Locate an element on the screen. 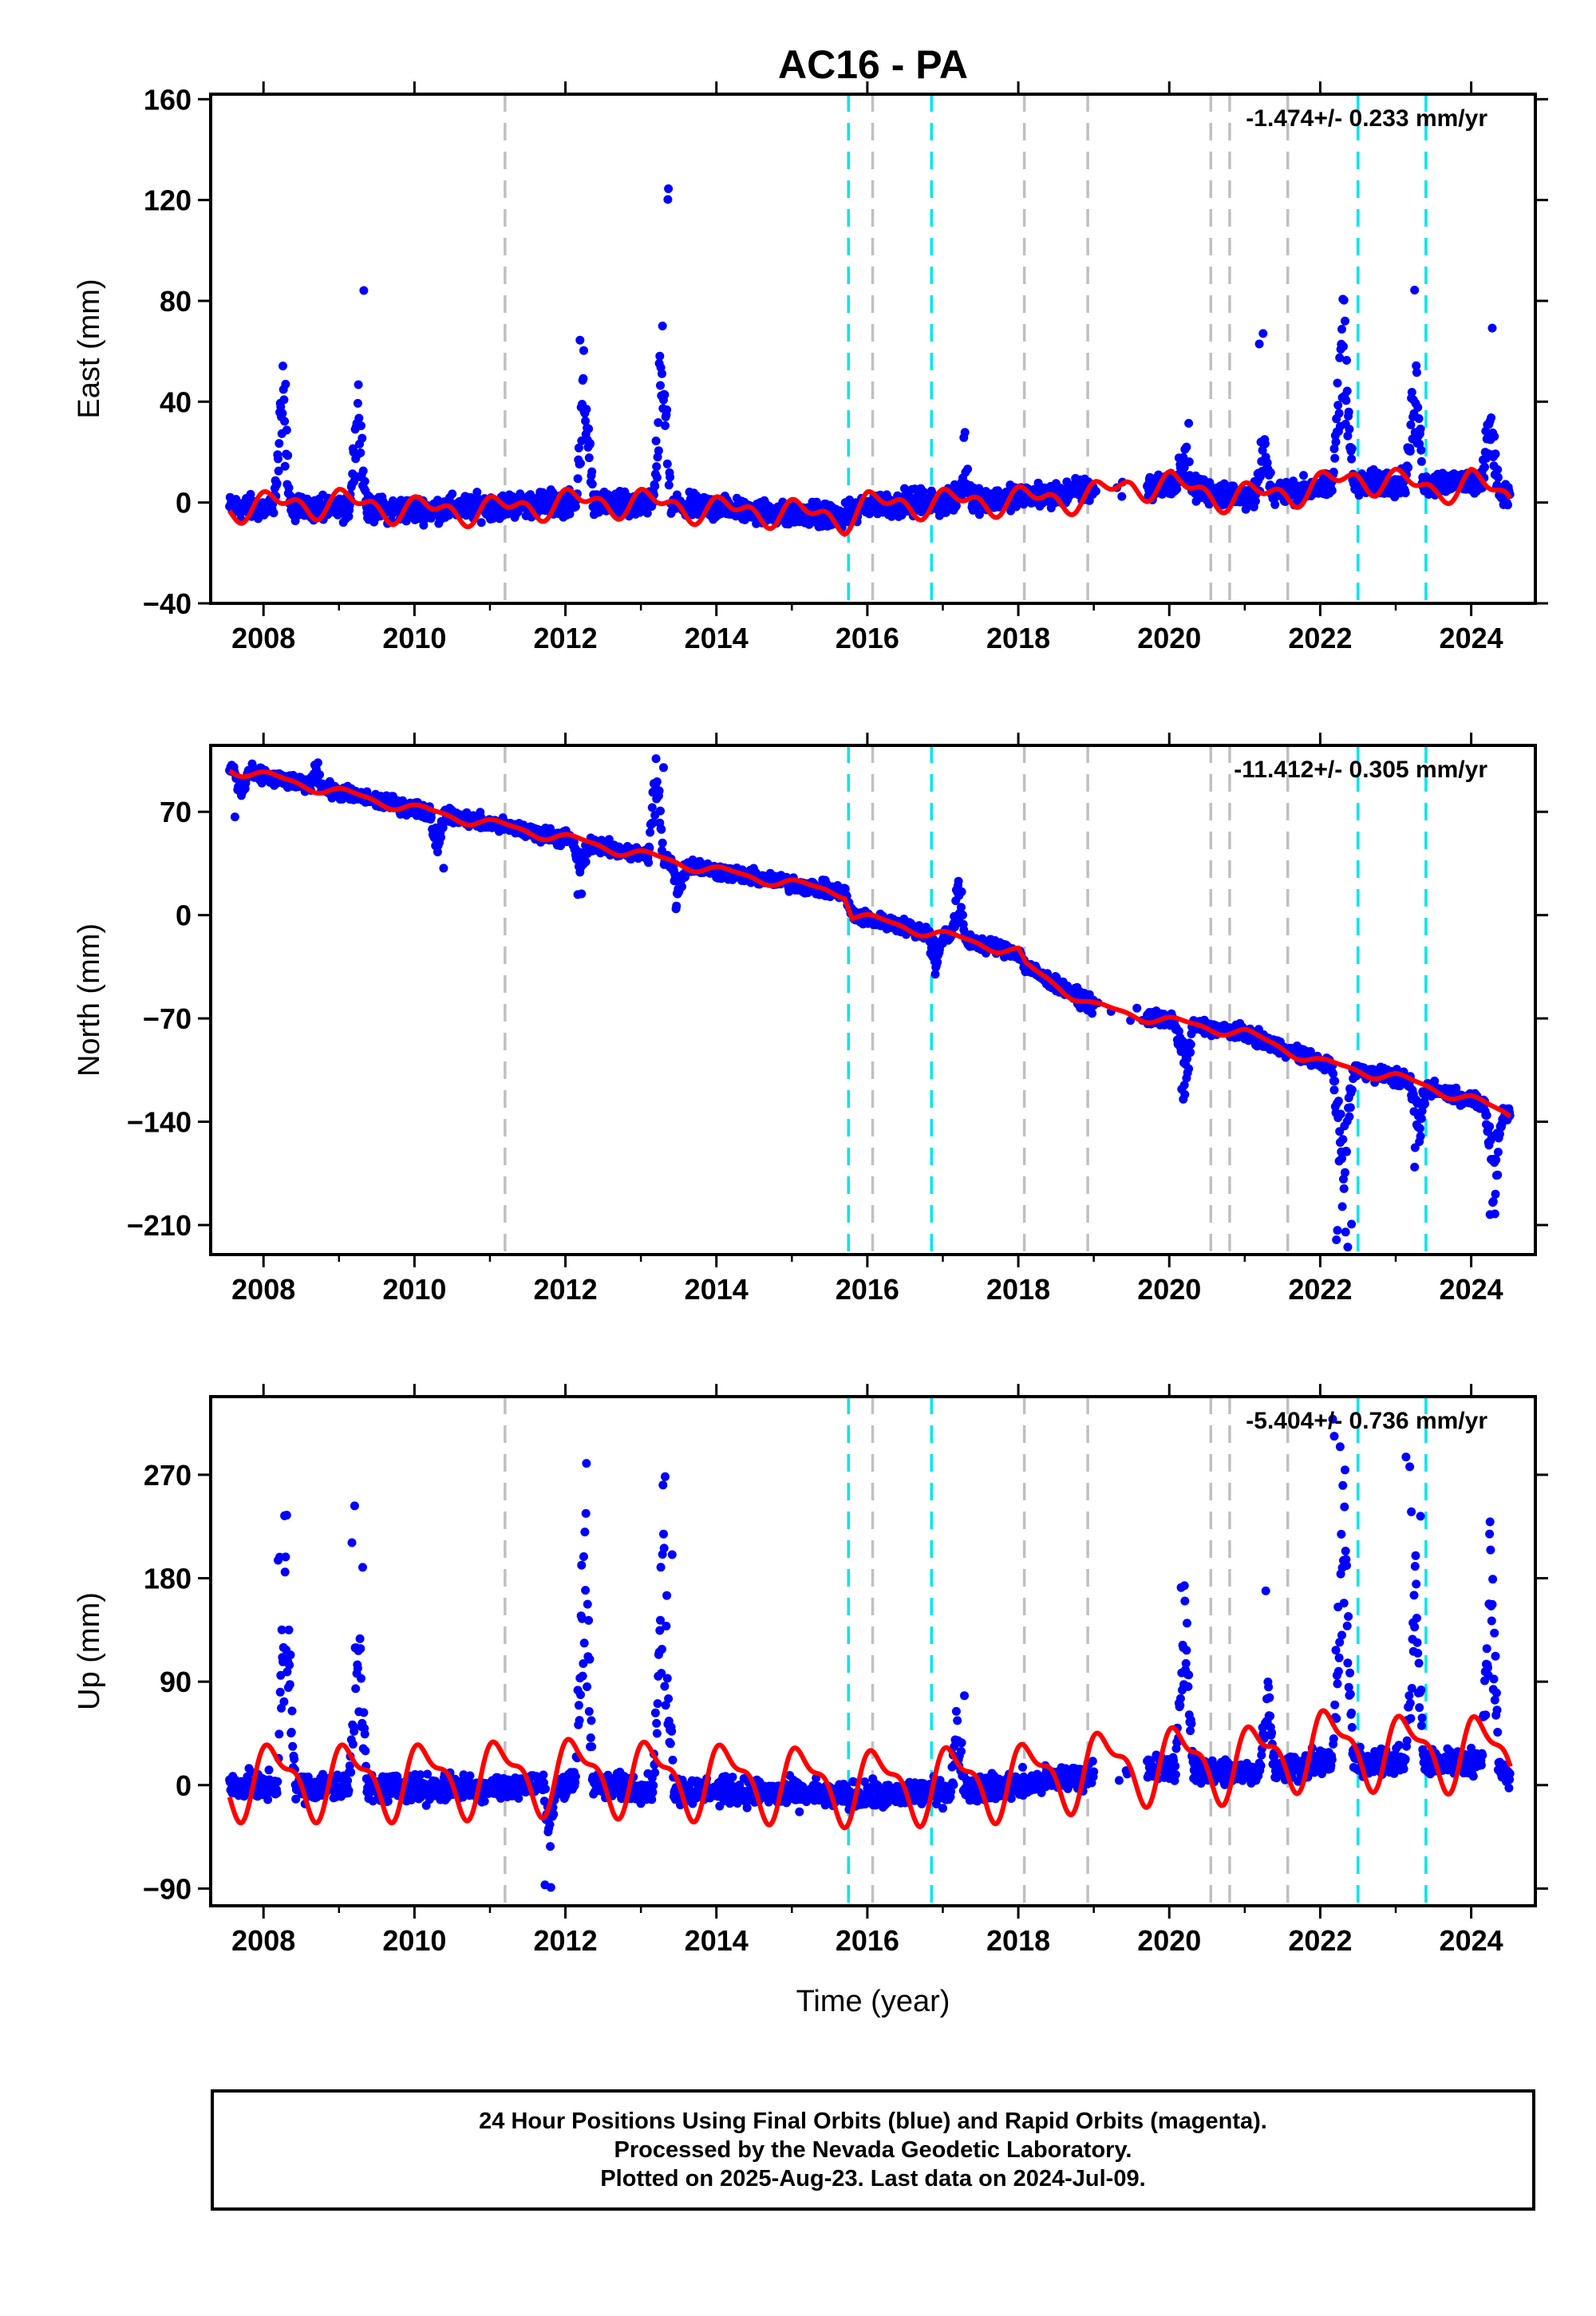 The width and height of the screenshot is (1596, 2316). y-tick-label: 80 is located at coordinates (176, 301).